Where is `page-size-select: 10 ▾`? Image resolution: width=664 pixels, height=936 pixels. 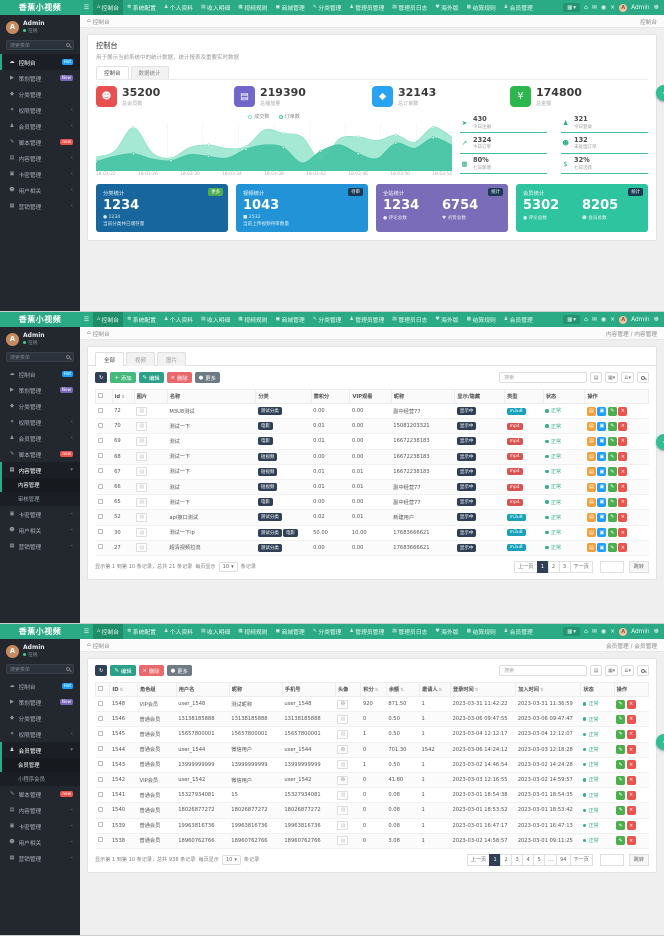
page-size-select: 10 ▾ is located at coordinates (228, 566).